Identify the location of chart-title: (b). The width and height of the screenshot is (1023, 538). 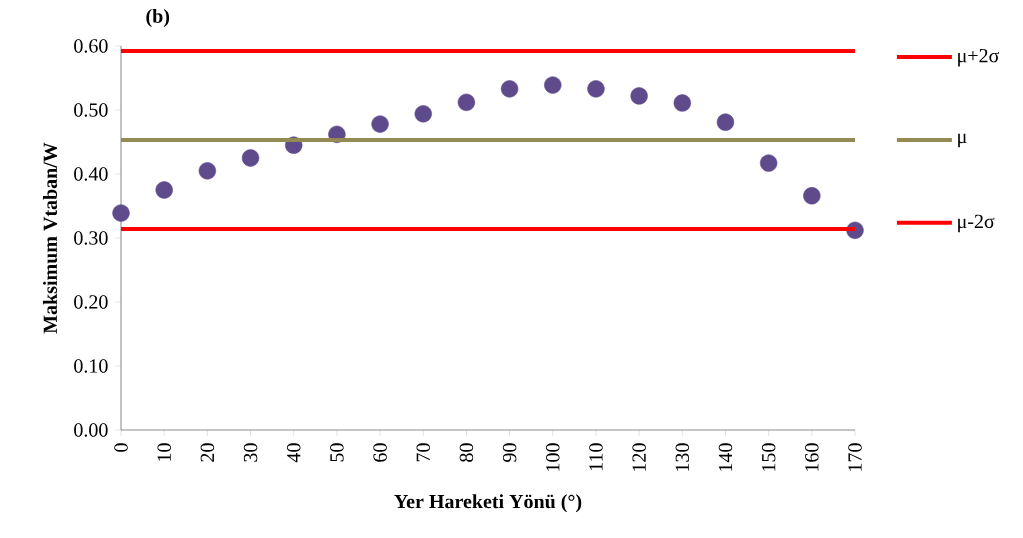
(158, 18).